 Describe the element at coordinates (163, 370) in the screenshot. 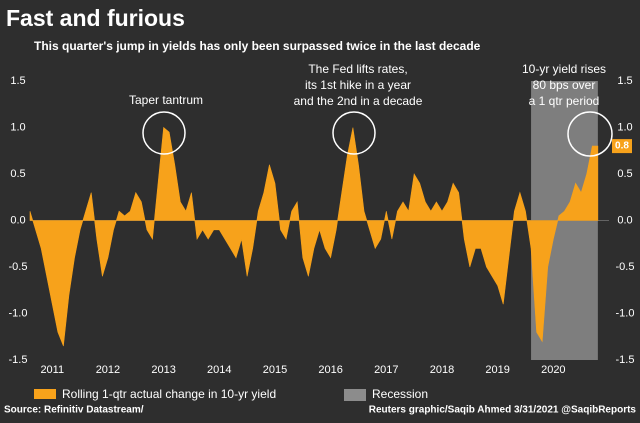

I see `x-tick-label: 2013` at that location.